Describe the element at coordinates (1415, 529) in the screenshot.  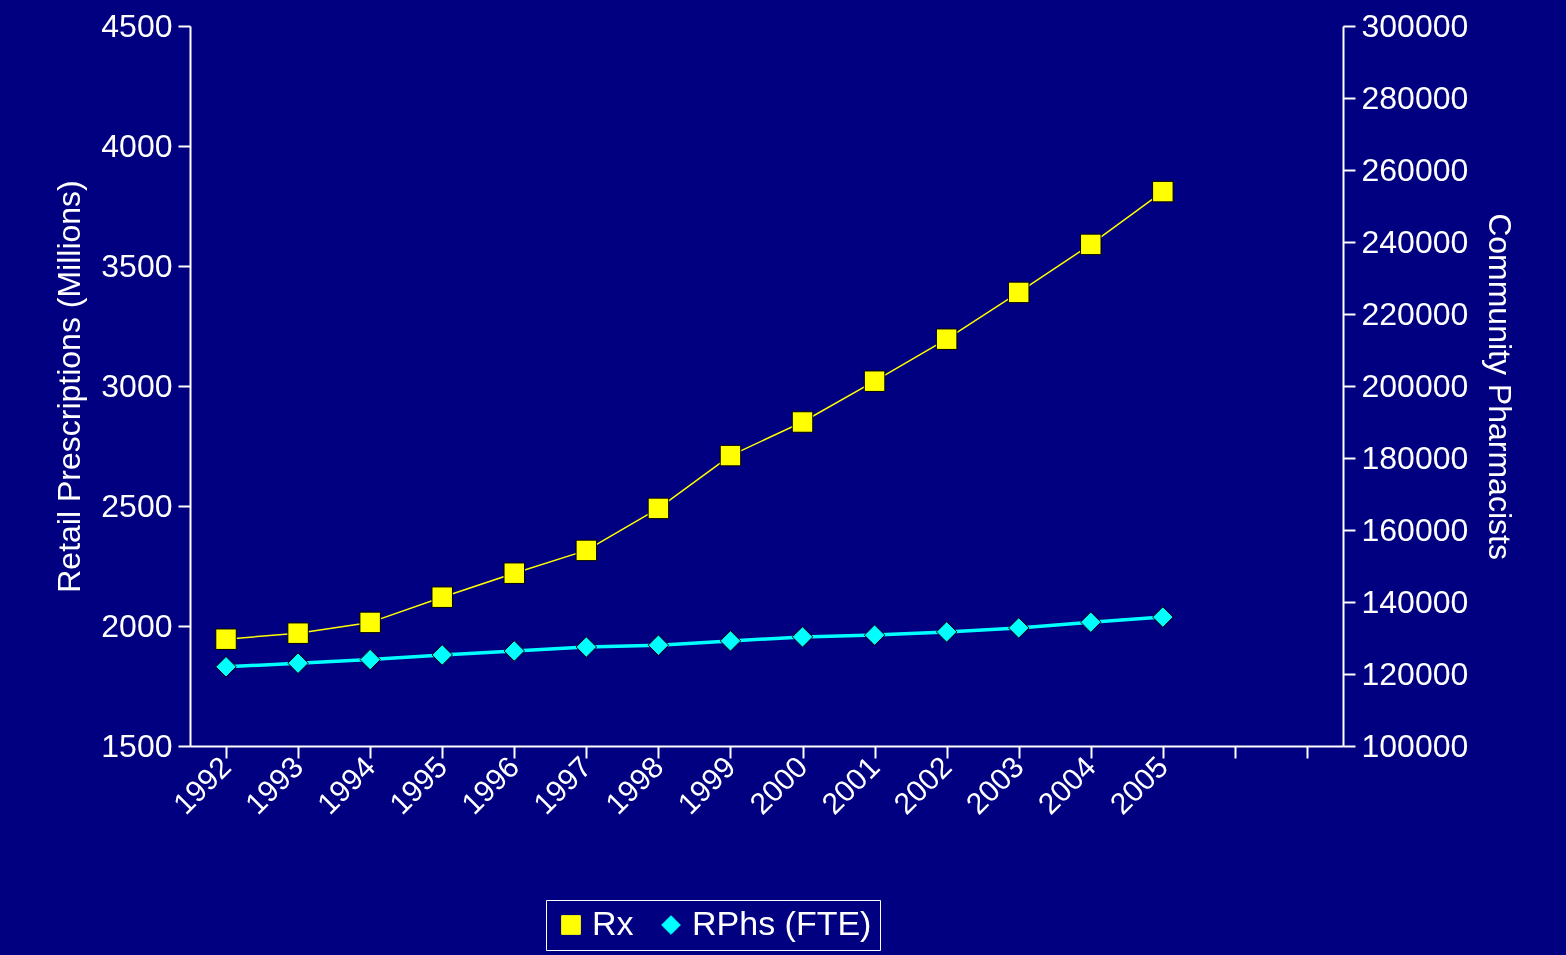
I see `y2-tick-label: 160000` at that location.